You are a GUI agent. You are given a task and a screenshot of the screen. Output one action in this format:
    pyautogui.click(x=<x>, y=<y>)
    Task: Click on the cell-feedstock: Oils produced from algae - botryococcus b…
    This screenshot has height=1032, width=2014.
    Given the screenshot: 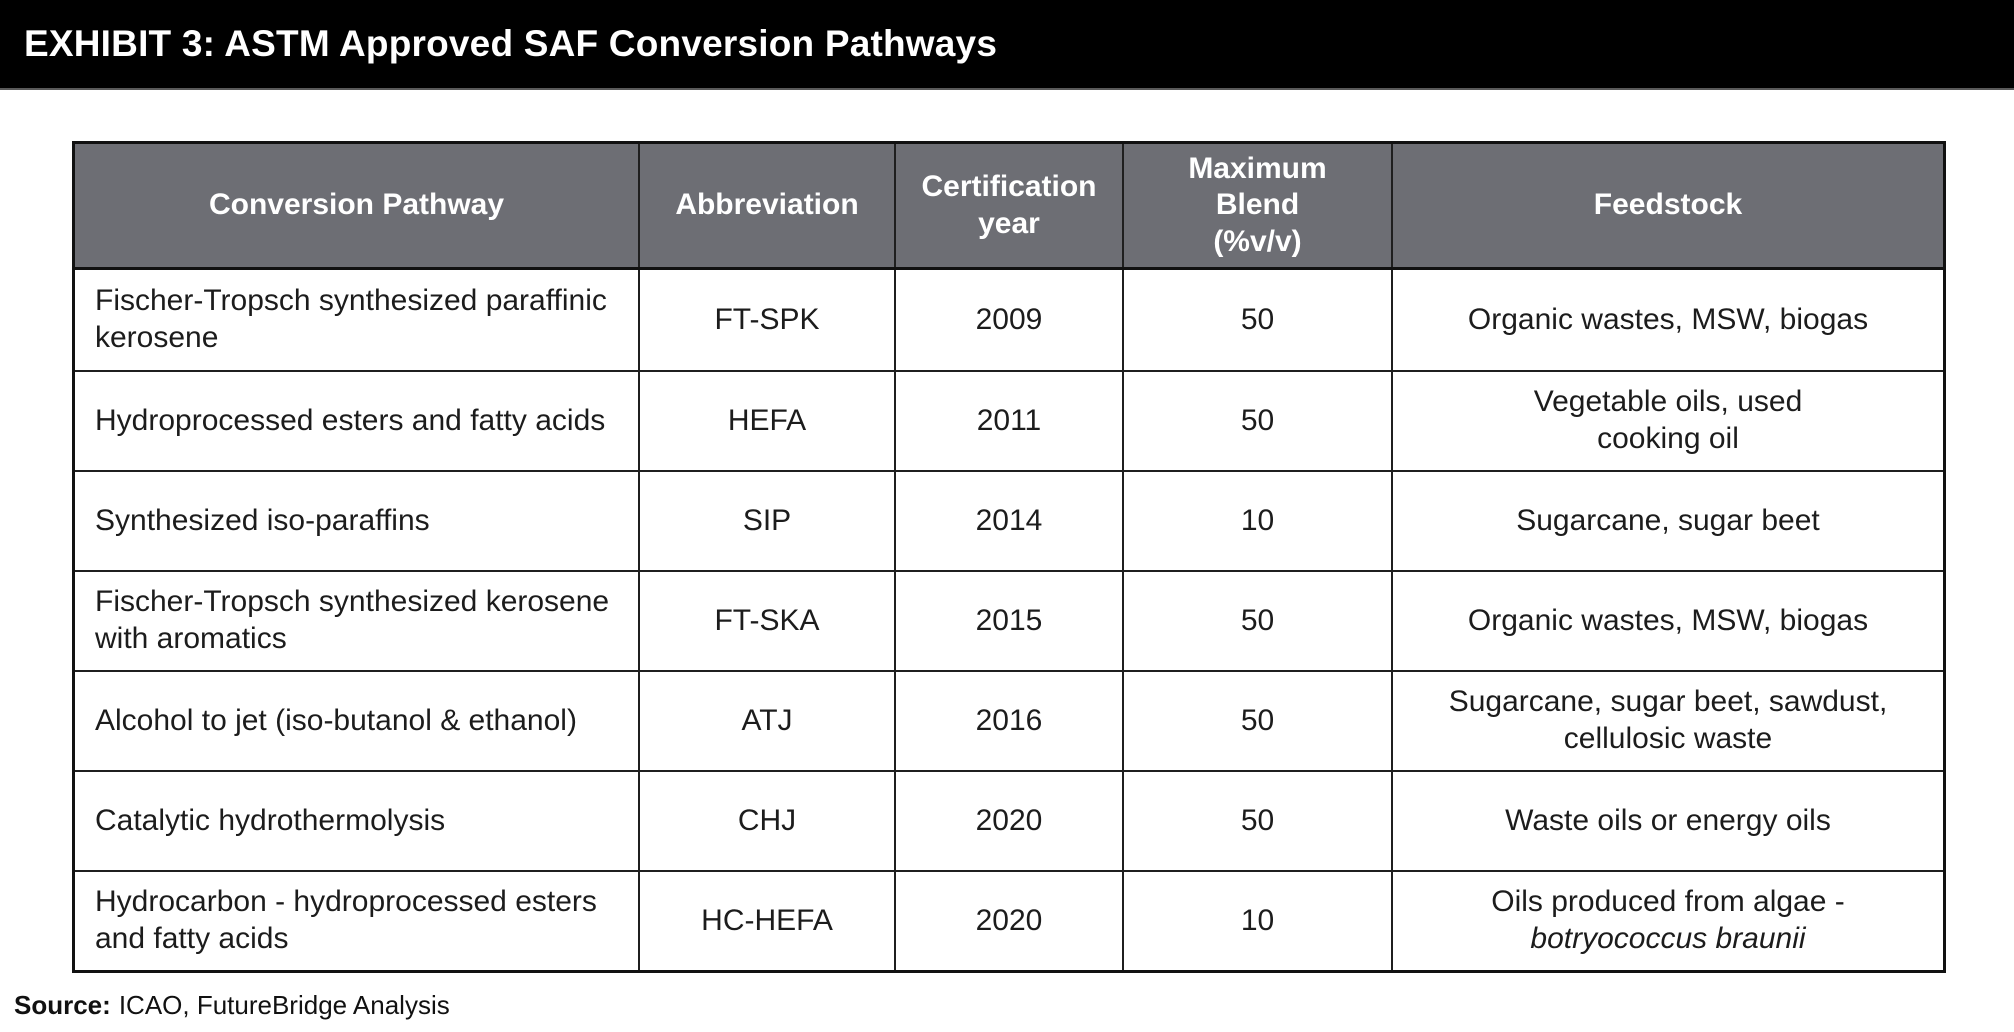 What is the action you would take?
    pyautogui.click(x=1668, y=921)
    